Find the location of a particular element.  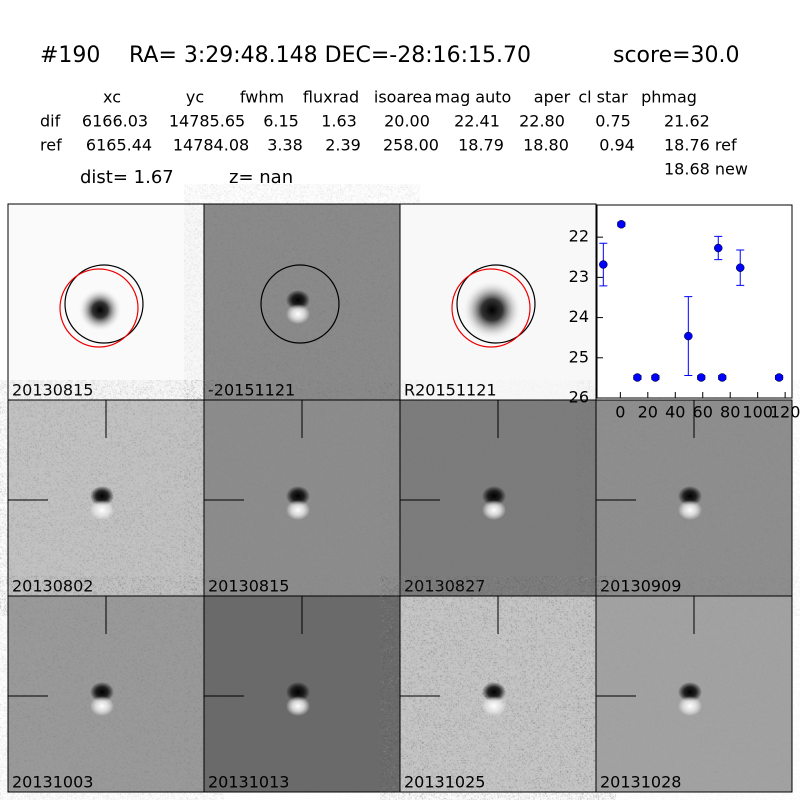

cell: 3.38 is located at coordinates (285, 145).